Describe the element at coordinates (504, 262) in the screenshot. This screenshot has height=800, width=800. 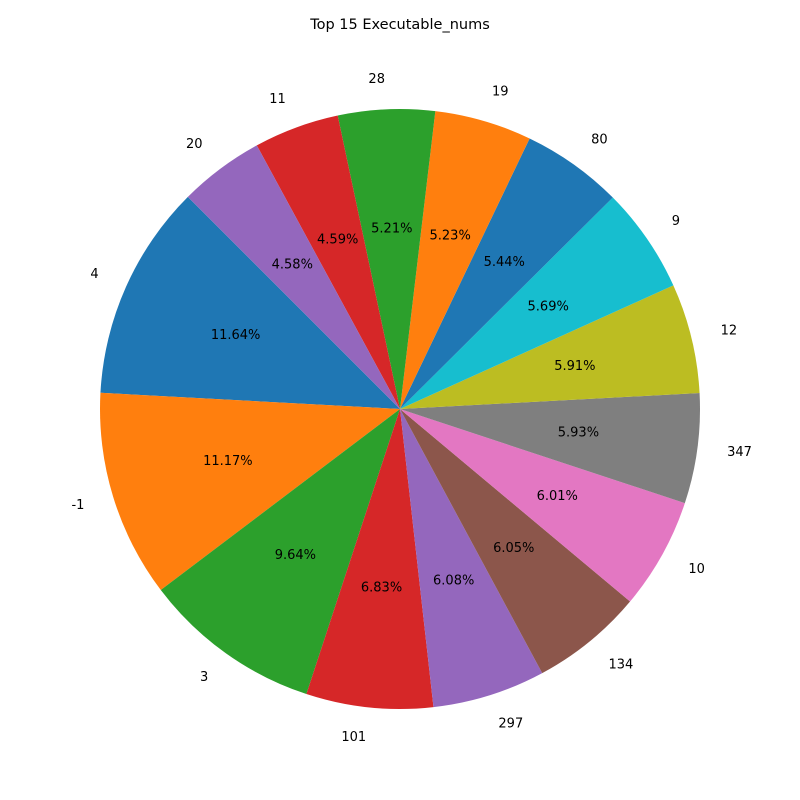
I see `slice-percent-80: 5.44%` at that location.